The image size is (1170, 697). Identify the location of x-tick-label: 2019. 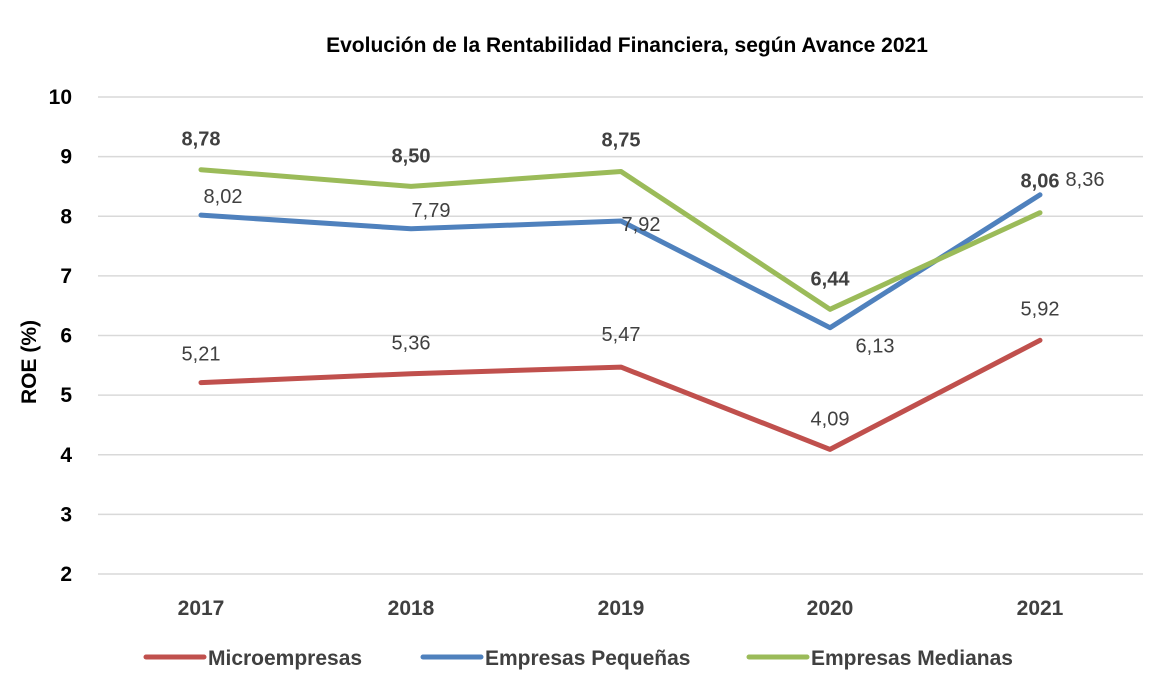
(621, 608).